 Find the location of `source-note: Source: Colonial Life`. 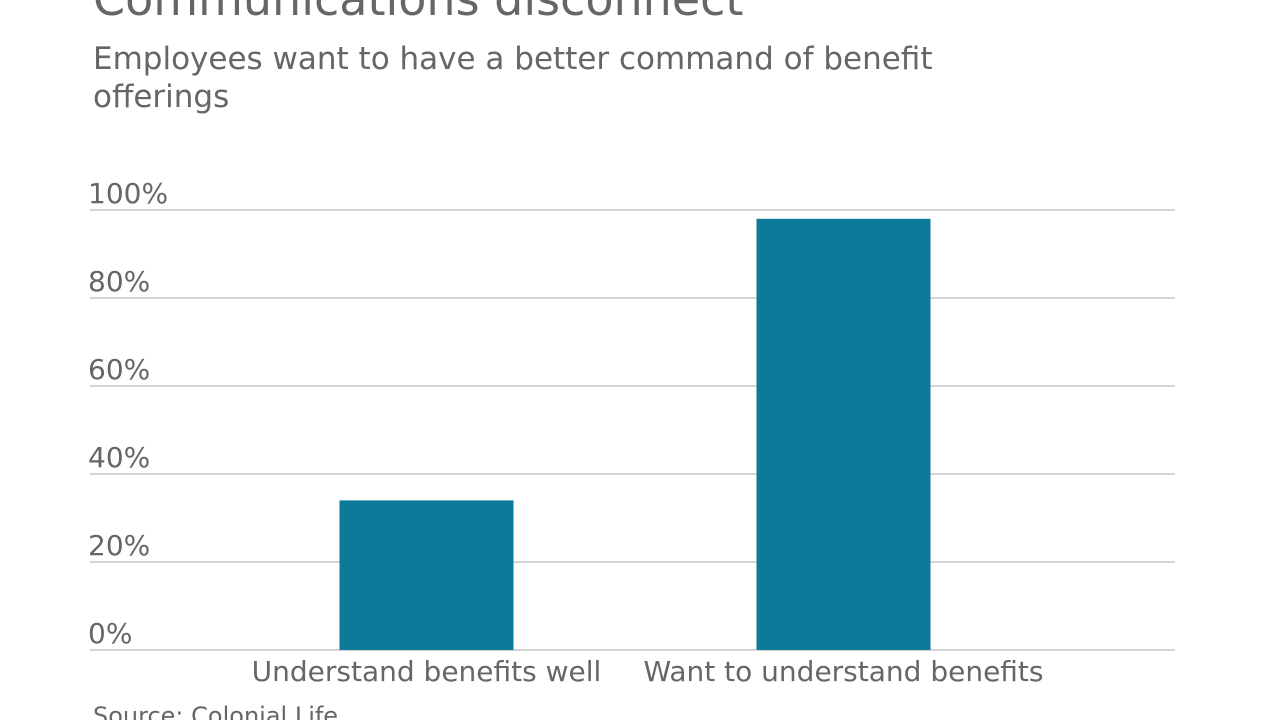

source-note: Source: Colonial Life is located at coordinates (216, 711).